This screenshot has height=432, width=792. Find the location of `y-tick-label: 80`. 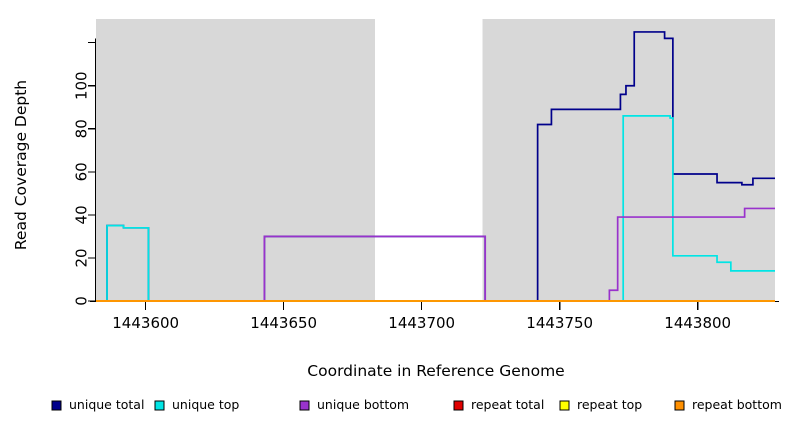

y-tick-label: 80 is located at coordinates (82, 128).